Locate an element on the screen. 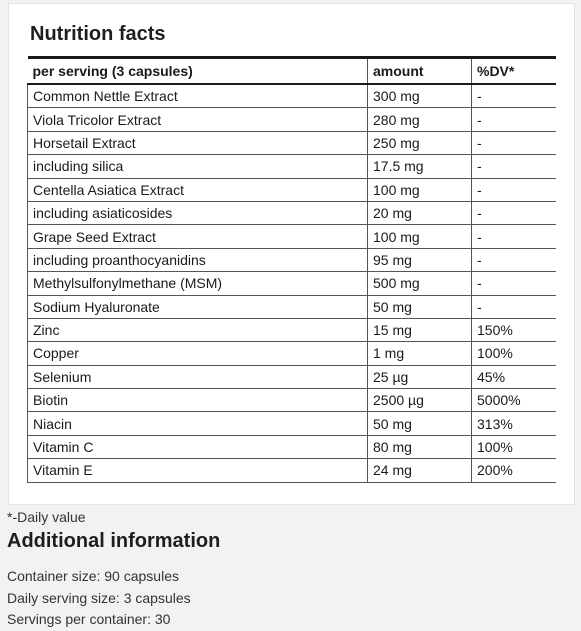 This screenshot has width=581, height=631. amount-cell: 2500 µg is located at coordinates (419, 400).